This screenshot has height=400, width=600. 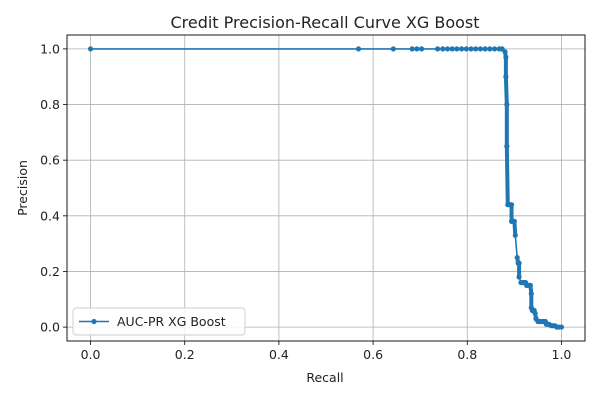 I want to click on y-tick-label: 1.0, so click(x=50, y=48).